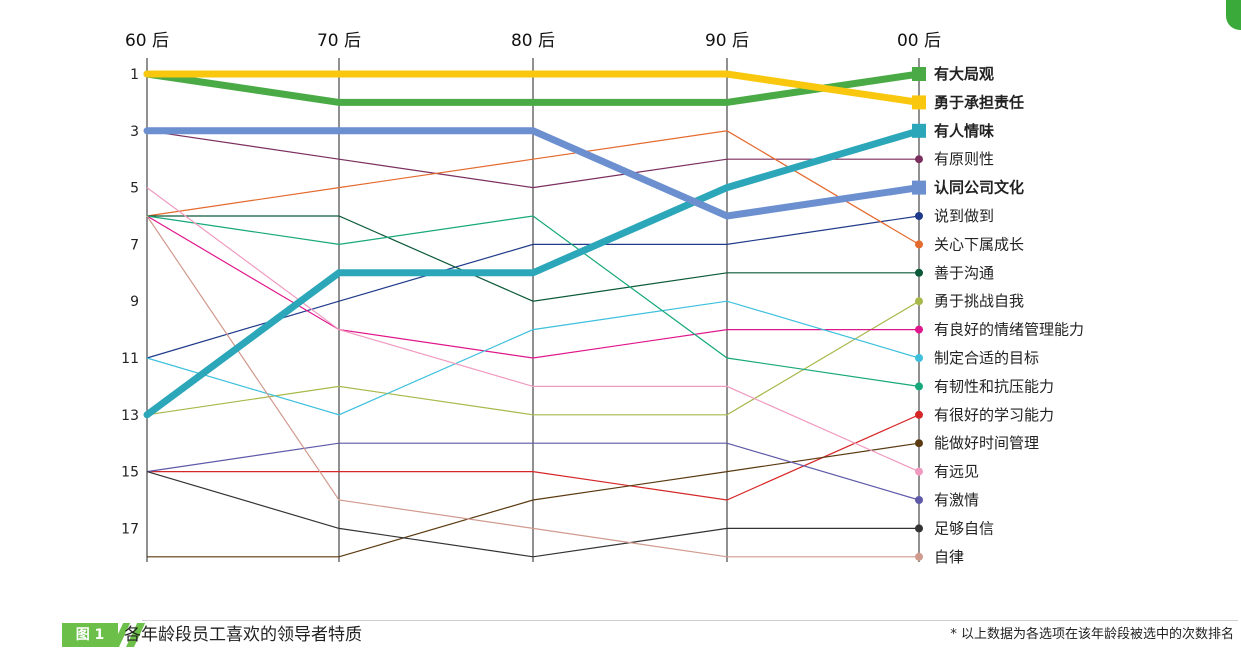  What do you see at coordinates (727, 41) in the screenshot?
I see `x-tick-label: 90 后` at bounding box center [727, 41].